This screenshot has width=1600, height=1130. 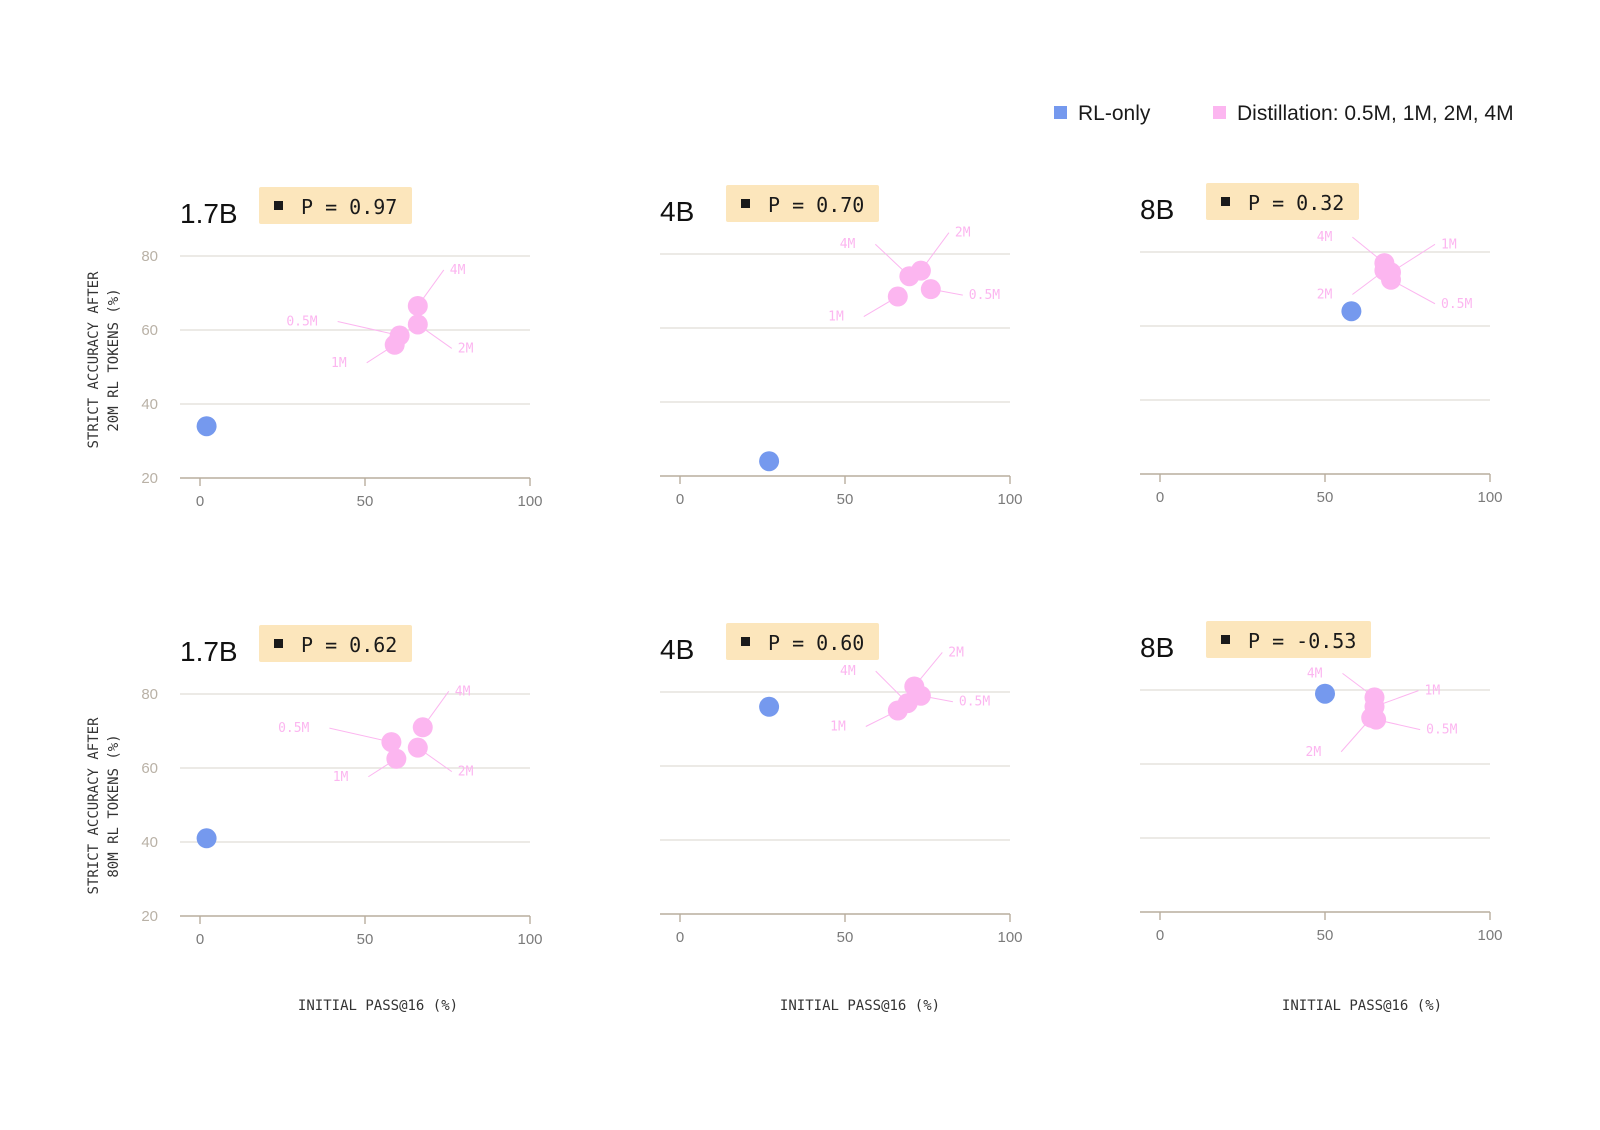 What do you see at coordinates (1219, 112) in the screenshot?
I see `legend-swatch-distillation` at bounding box center [1219, 112].